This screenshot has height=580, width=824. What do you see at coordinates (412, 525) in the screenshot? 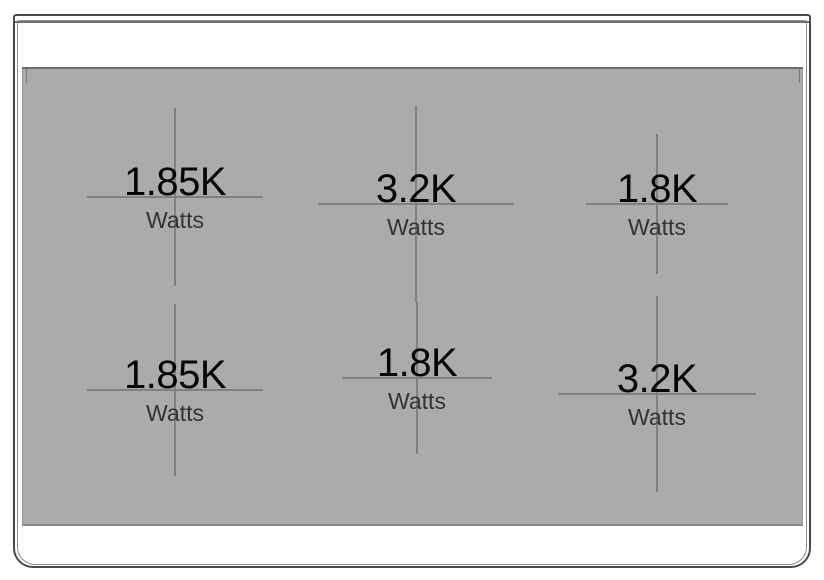
I see `surface-bottom-edge` at bounding box center [412, 525].